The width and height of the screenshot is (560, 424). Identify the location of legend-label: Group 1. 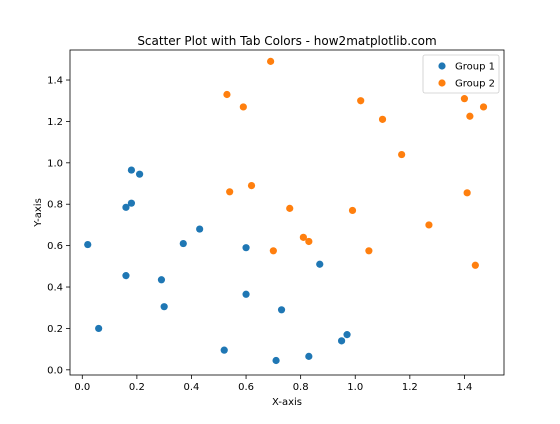
(475, 67).